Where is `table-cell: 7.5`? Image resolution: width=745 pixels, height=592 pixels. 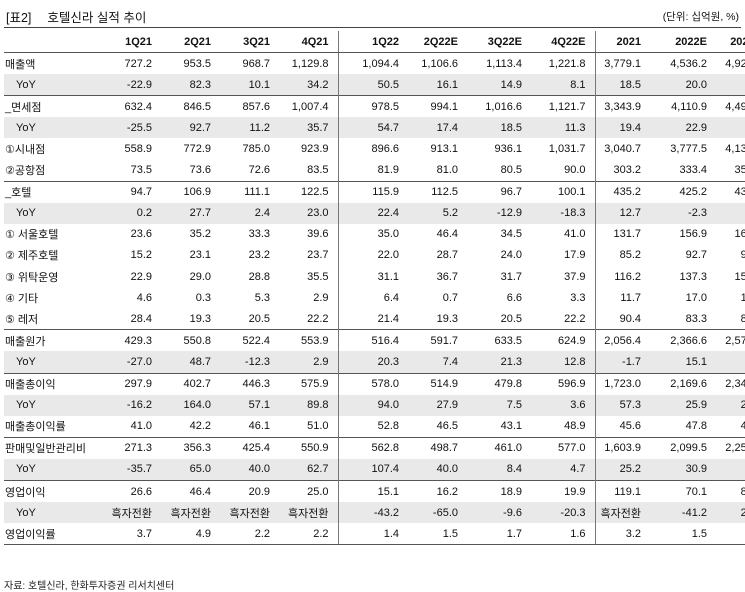 table-cell: 7.5 is located at coordinates (730, 469).